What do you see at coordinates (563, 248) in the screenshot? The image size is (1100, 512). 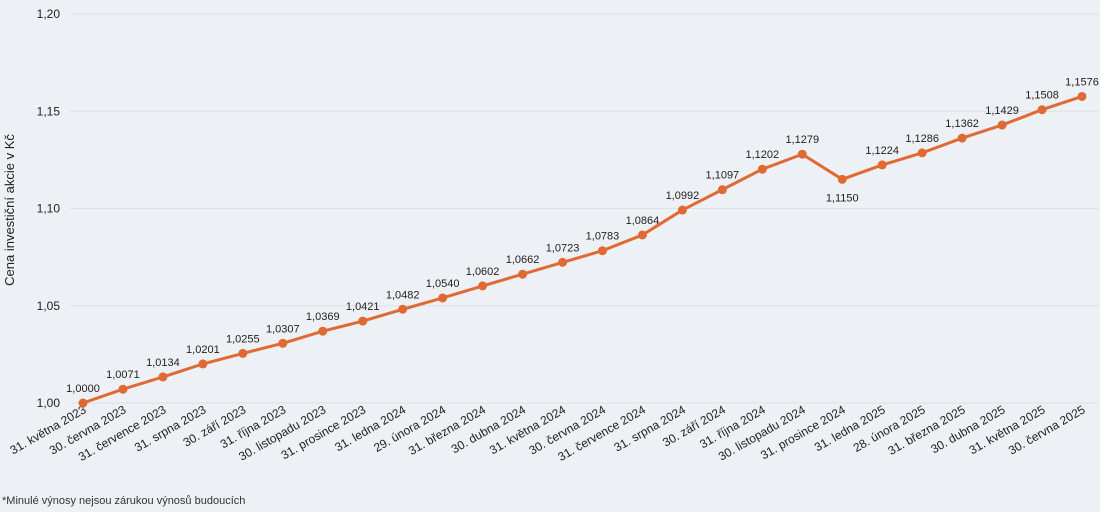 I see `data-label: 1,0723` at bounding box center [563, 248].